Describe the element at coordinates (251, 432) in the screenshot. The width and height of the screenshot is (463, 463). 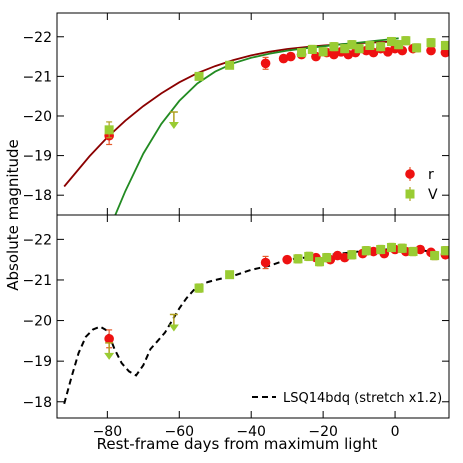
I see `x-tick-label: −40` at that location.